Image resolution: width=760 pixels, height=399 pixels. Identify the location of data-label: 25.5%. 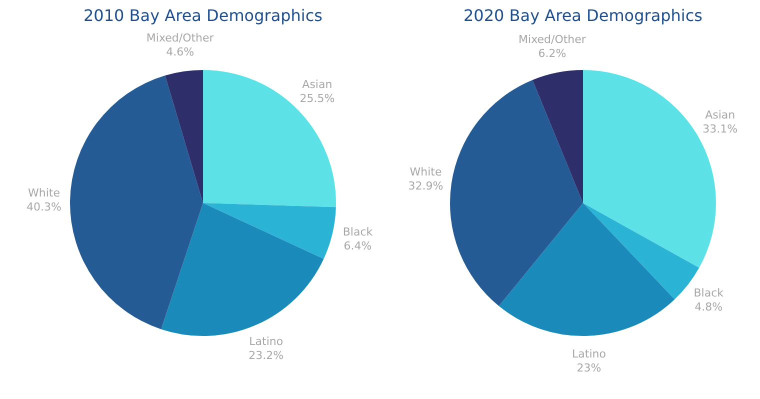
(317, 99).